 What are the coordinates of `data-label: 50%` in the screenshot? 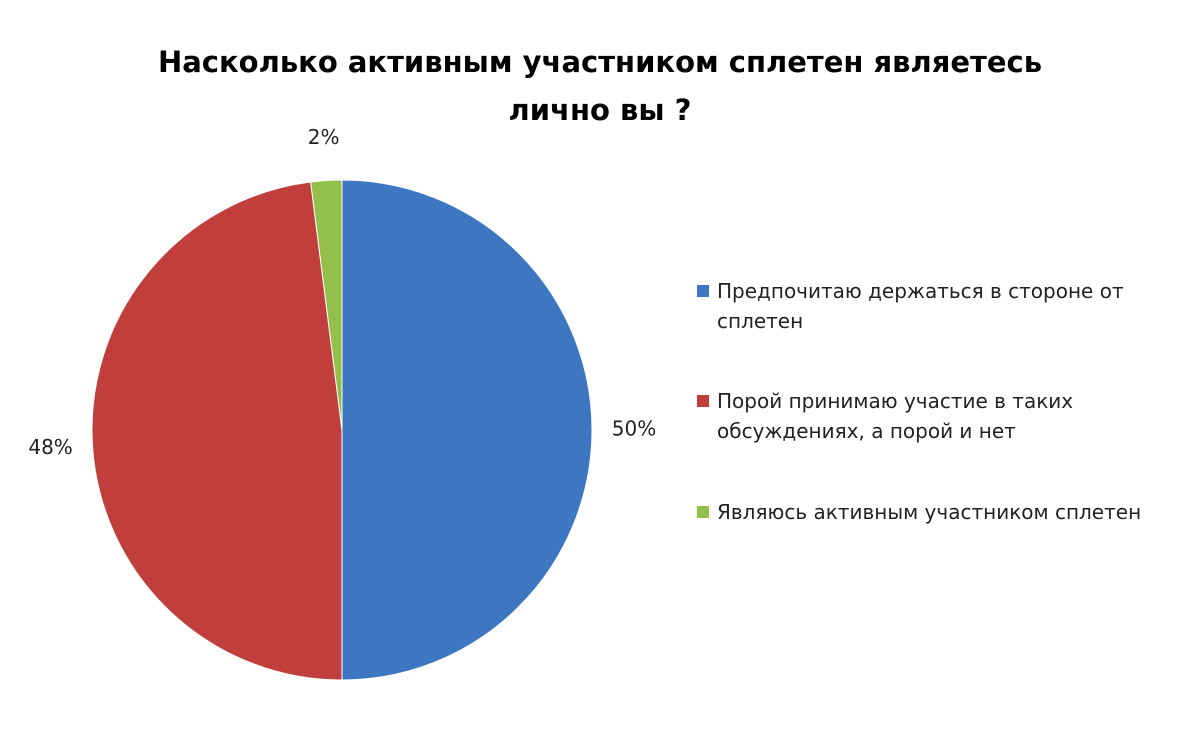 It's located at (634, 429).